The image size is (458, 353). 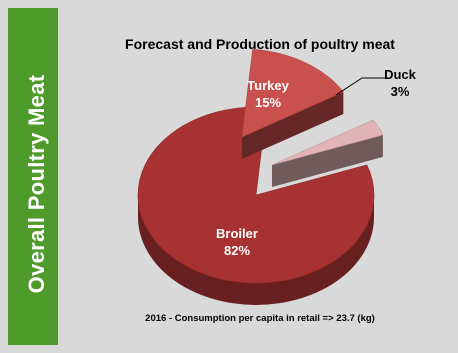 What do you see at coordinates (260, 44) in the screenshot?
I see `chart-title: Forecast and Production of poultry meat` at bounding box center [260, 44].